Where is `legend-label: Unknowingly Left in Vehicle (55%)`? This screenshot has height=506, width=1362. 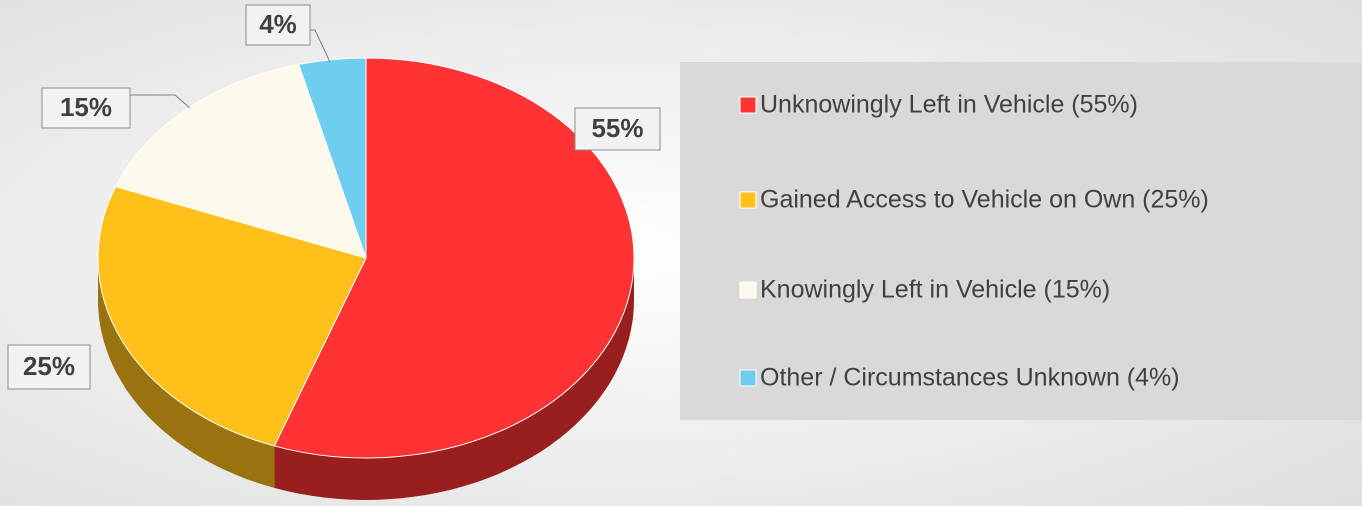 legend-label: Unknowingly Left in Vehicle (55%) is located at coordinates (949, 105).